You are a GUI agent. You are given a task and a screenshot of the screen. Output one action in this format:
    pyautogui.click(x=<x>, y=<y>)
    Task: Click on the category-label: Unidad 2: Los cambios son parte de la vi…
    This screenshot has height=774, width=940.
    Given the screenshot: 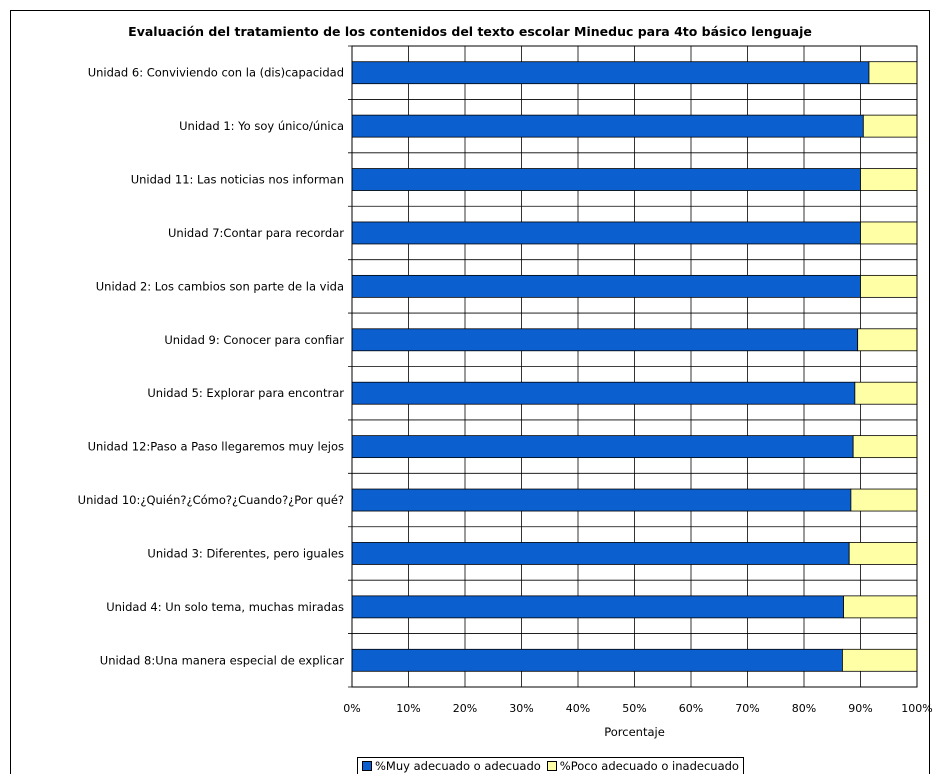 What is the action you would take?
    pyautogui.click(x=220, y=286)
    